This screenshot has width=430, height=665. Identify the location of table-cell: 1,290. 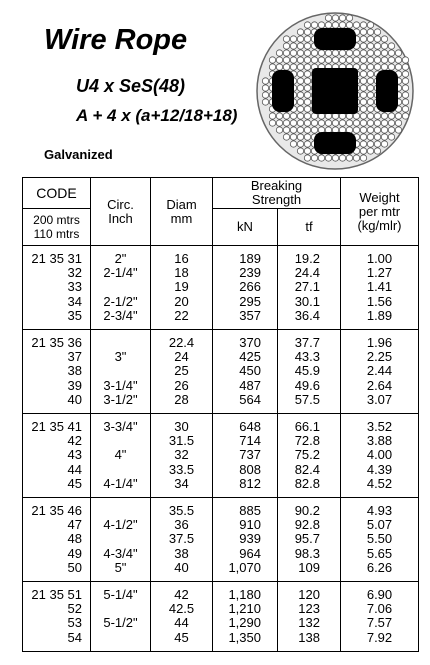
(245, 623).